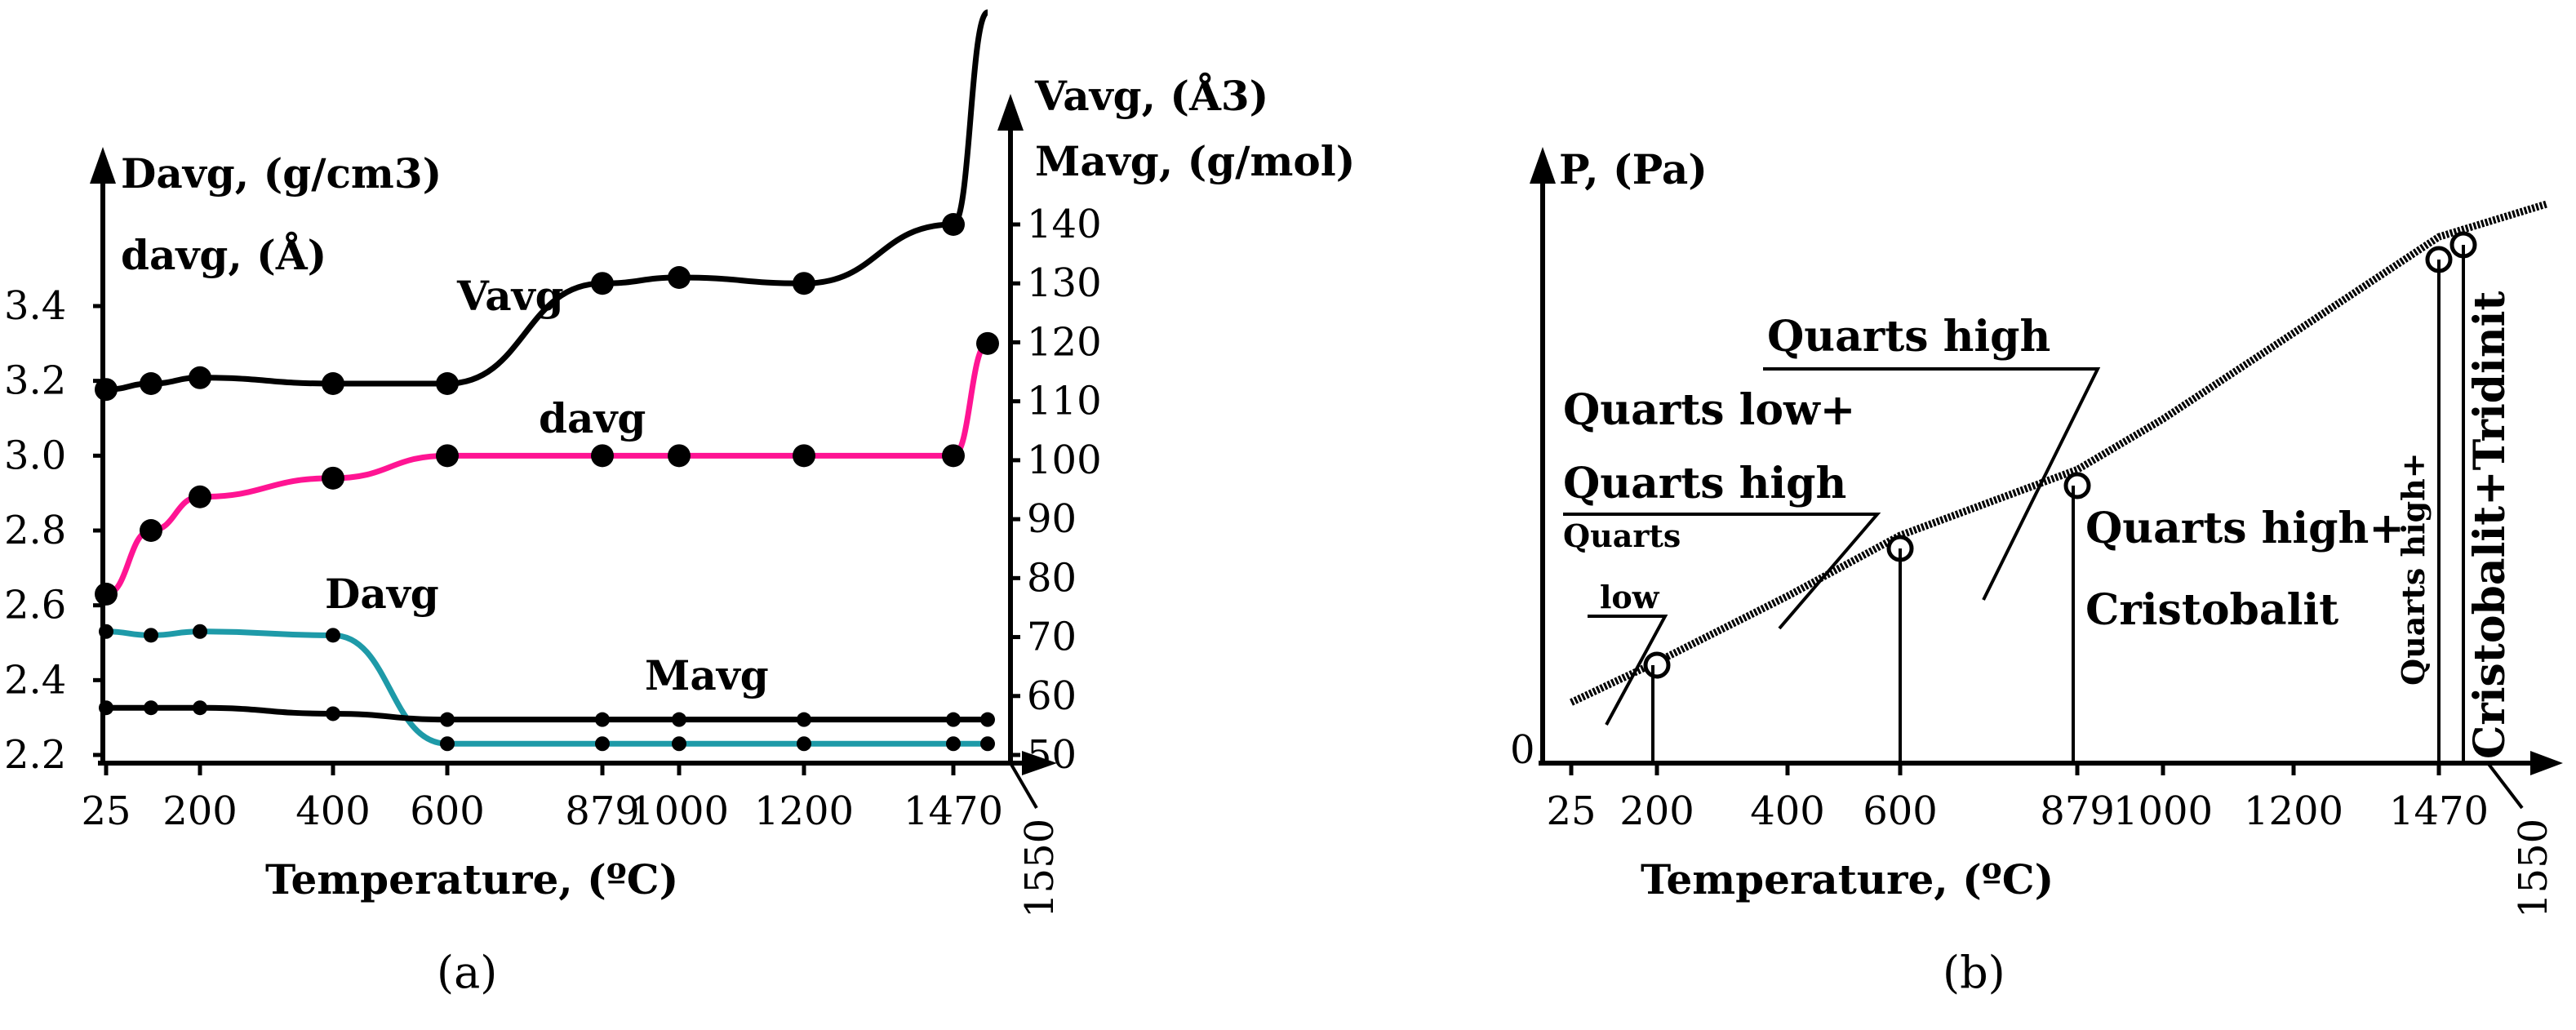 This screenshot has height=1030, width=2576. Describe the element at coordinates (1522, 750) in the screenshot. I see `b-y-zero-label: 0` at that location.